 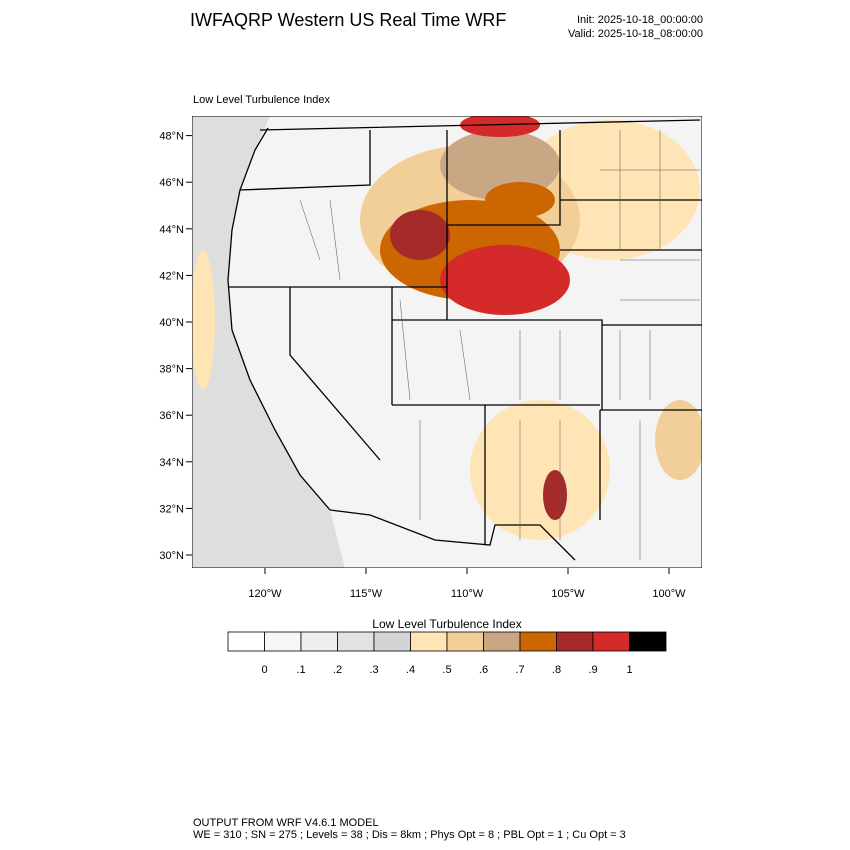 What do you see at coordinates (519, 670) in the screenshot?
I see `colorbar-label: .7` at bounding box center [519, 670].